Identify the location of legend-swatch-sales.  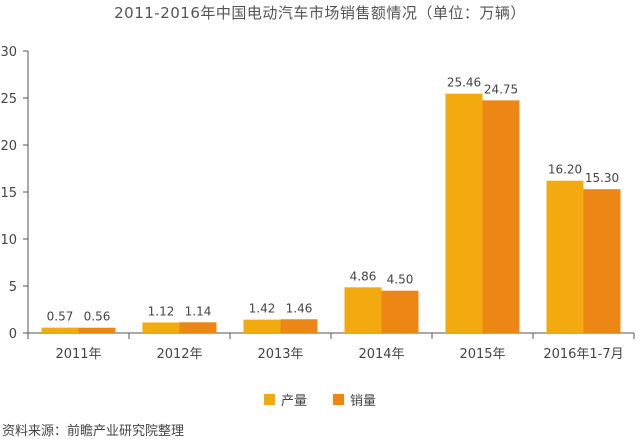
(338, 399).